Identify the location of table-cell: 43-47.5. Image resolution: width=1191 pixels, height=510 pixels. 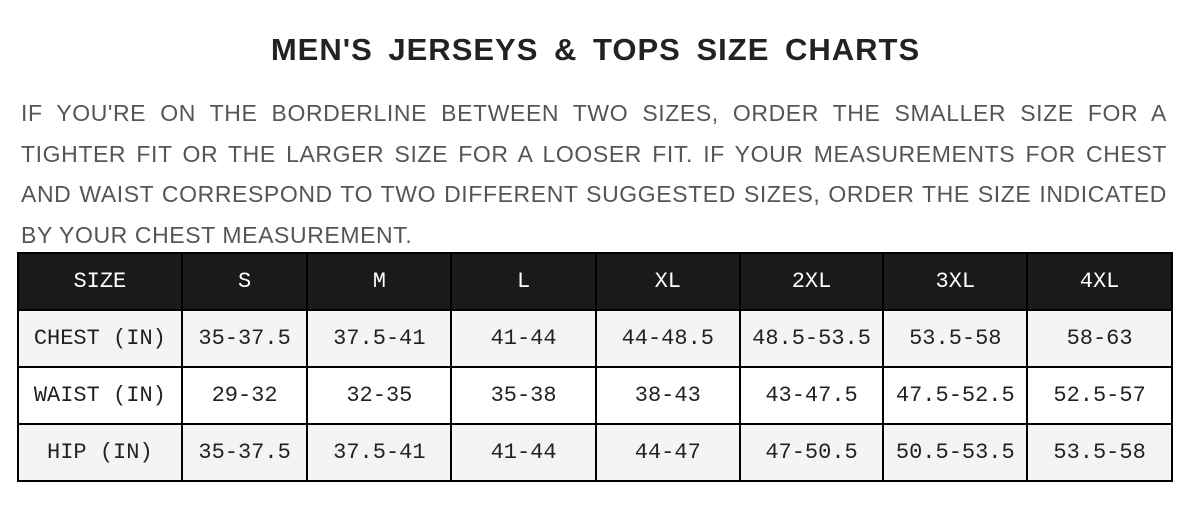
(811, 395).